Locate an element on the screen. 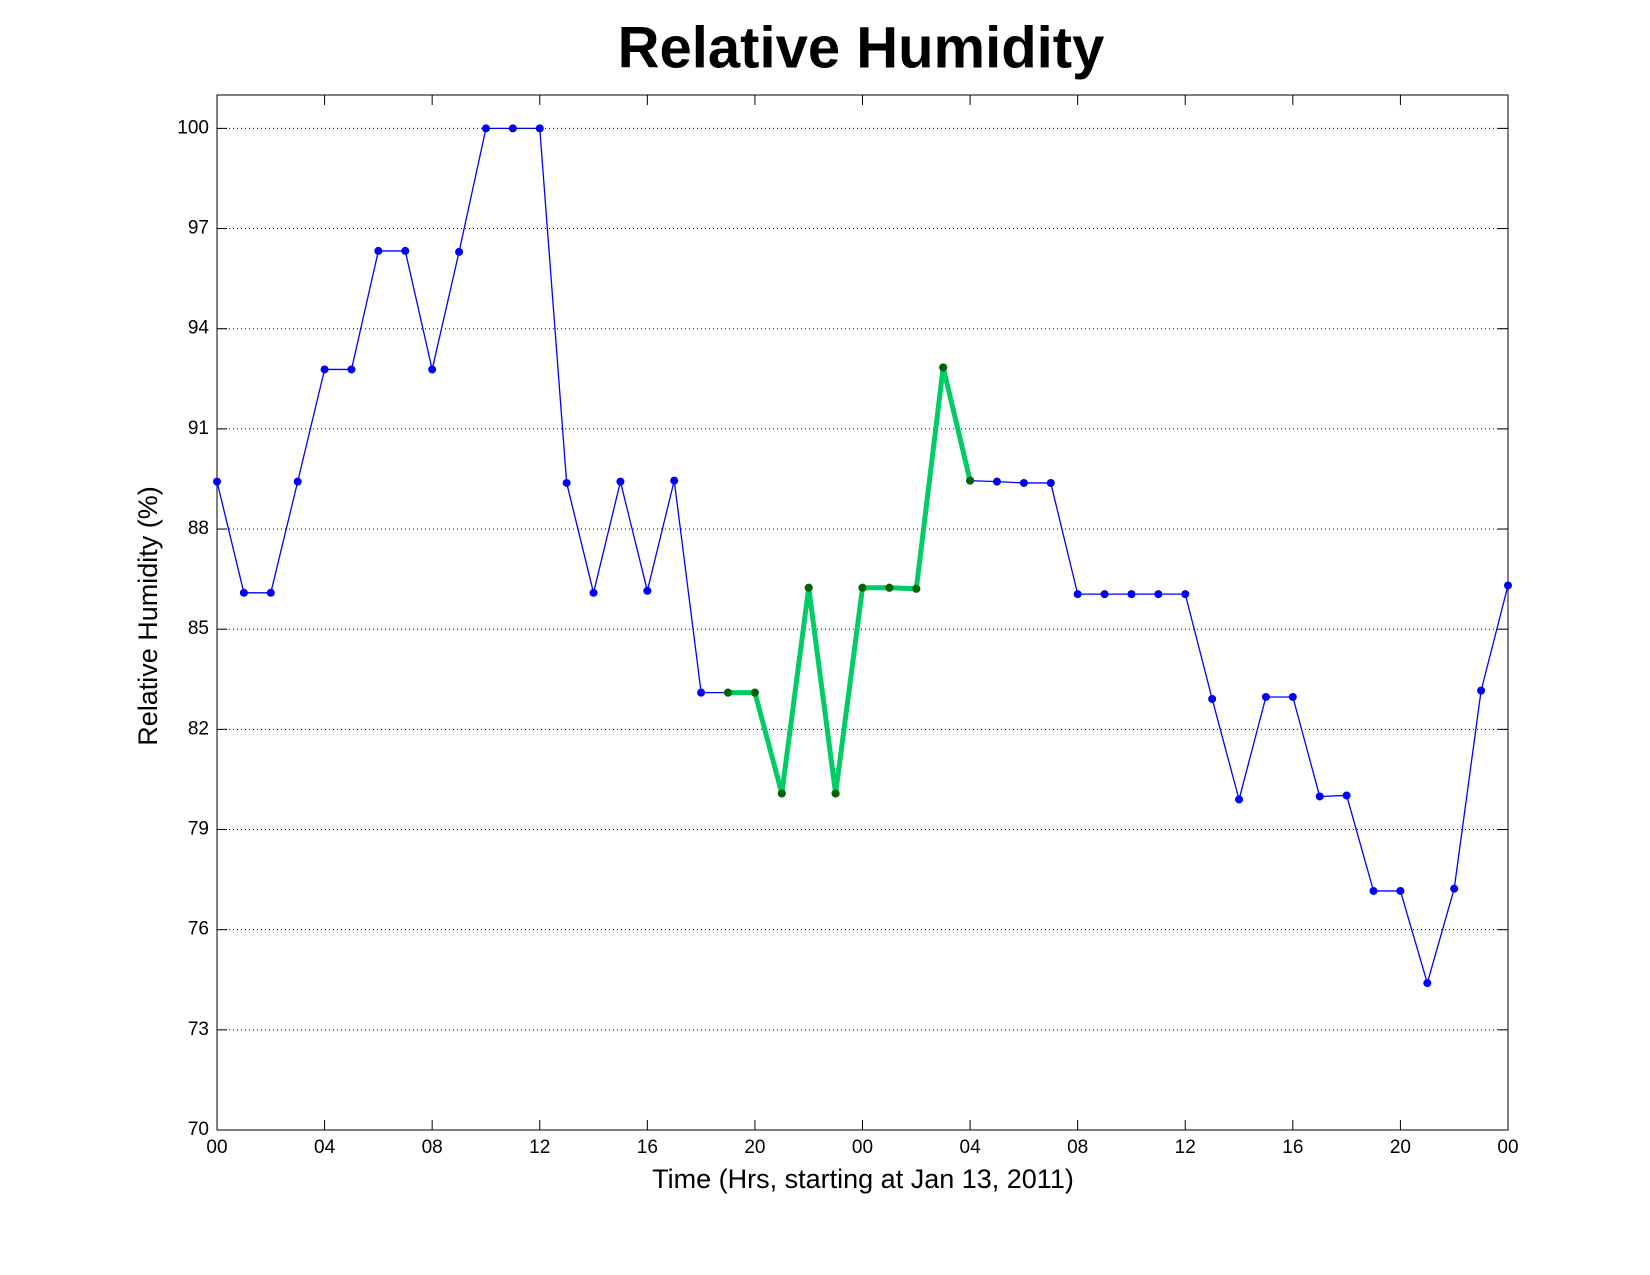  y-tick-label: 79 is located at coordinates (198, 829).